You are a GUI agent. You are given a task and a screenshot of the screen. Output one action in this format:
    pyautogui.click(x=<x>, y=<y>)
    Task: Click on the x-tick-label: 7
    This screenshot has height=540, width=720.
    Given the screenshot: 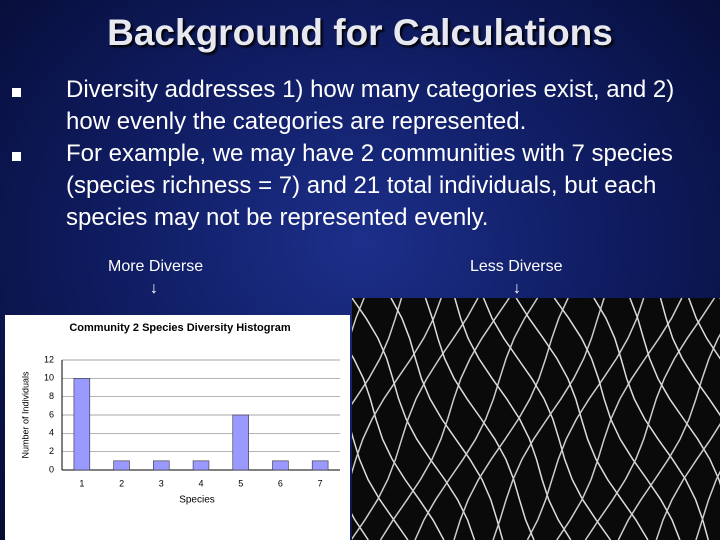 What is the action you would take?
    pyautogui.click(x=320, y=483)
    